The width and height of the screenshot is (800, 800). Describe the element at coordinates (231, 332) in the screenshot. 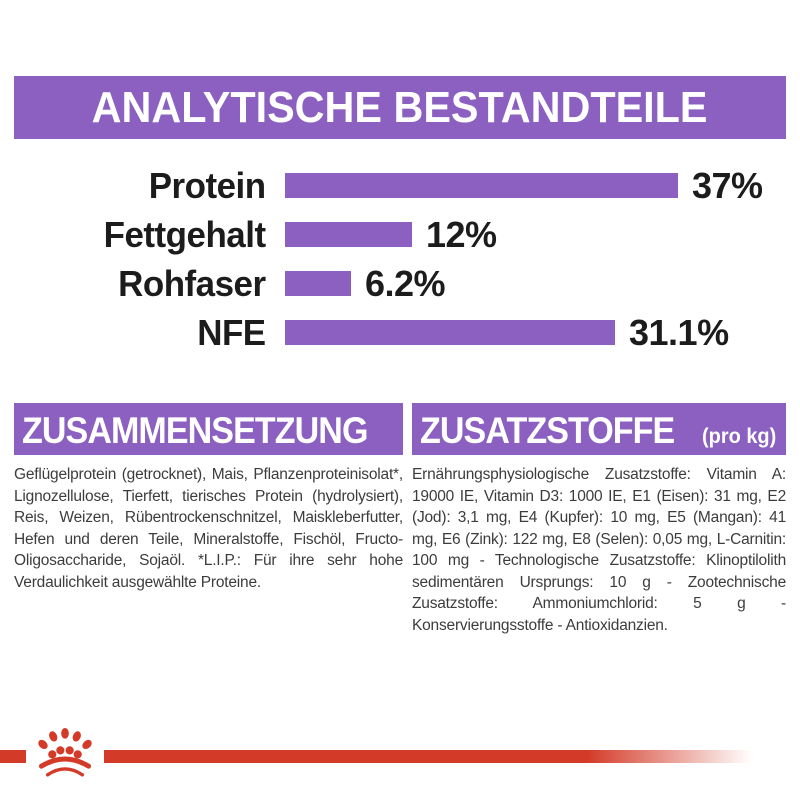

I see `bar-label: NFE` at that location.